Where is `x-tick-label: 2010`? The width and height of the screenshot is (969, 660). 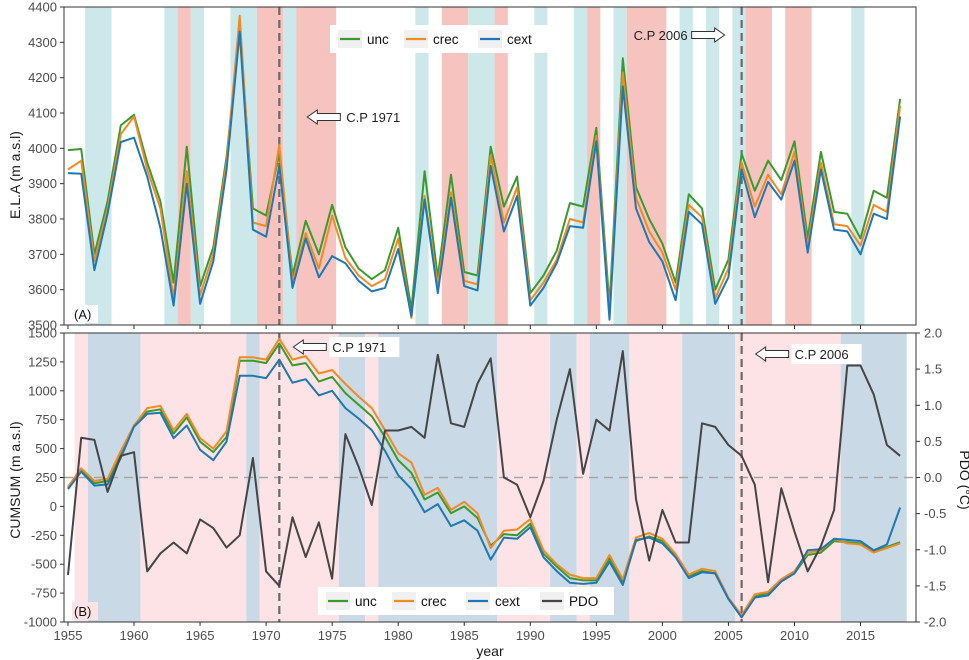
x-tick-label: 2010 is located at coordinates (794, 635).